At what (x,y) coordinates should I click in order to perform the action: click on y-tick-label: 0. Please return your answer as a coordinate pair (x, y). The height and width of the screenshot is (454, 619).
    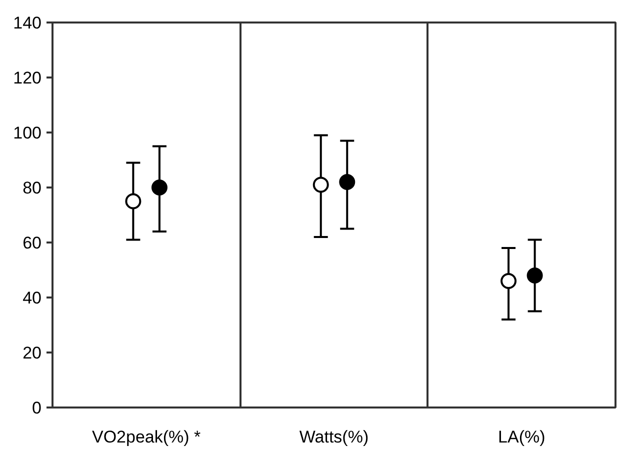
    Looking at the image, I should click on (37, 408).